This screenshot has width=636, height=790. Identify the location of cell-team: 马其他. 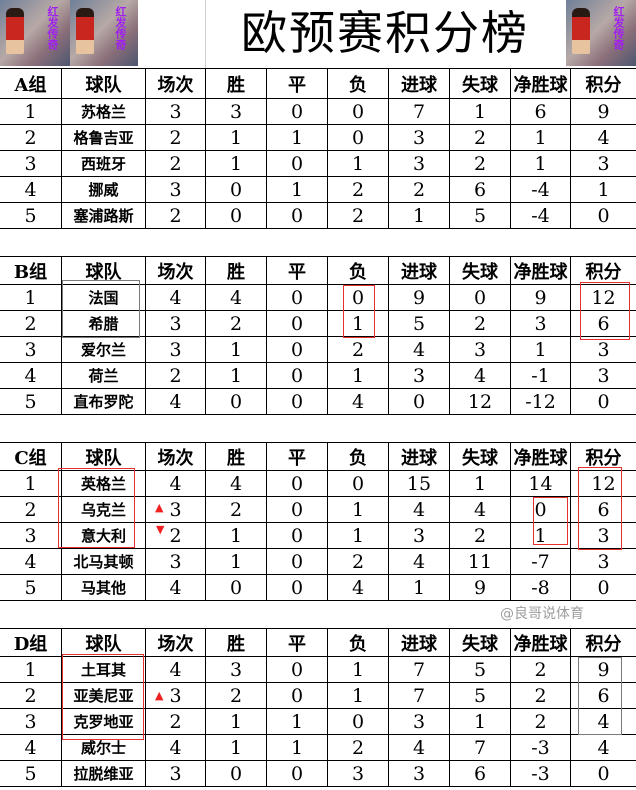
(103, 587).